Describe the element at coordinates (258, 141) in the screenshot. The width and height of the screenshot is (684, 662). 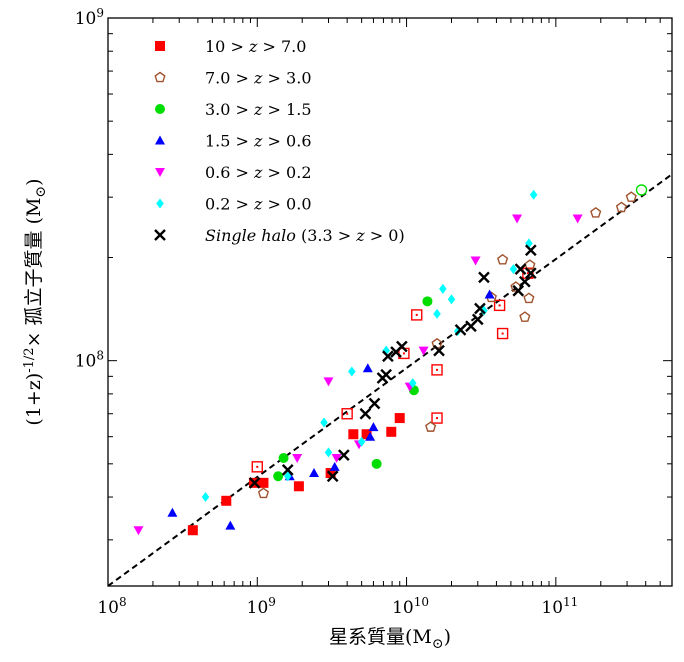
I see `legend-entry: 1.5 > z > 0.6` at that location.